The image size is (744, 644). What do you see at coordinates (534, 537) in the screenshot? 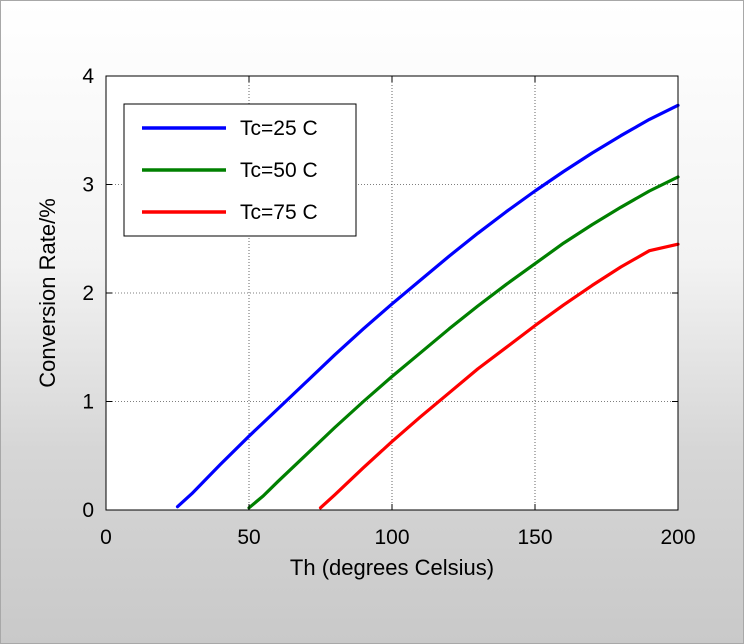
I see `x-tick-label: 150` at bounding box center [534, 537].